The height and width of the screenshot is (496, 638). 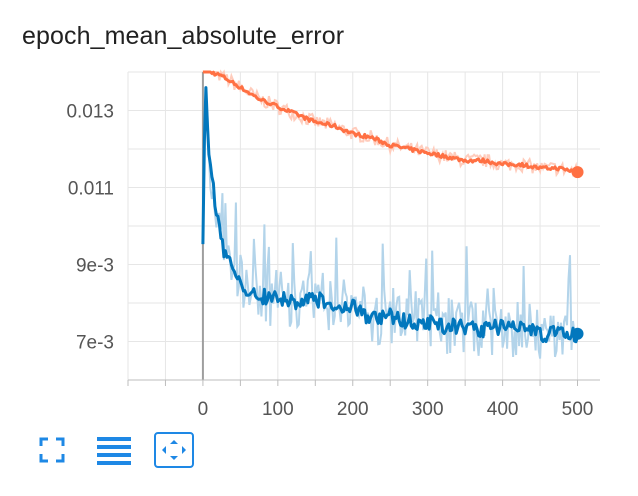 What do you see at coordinates (503, 409) in the screenshot?
I see `x-tick-label: 400` at bounding box center [503, 409].